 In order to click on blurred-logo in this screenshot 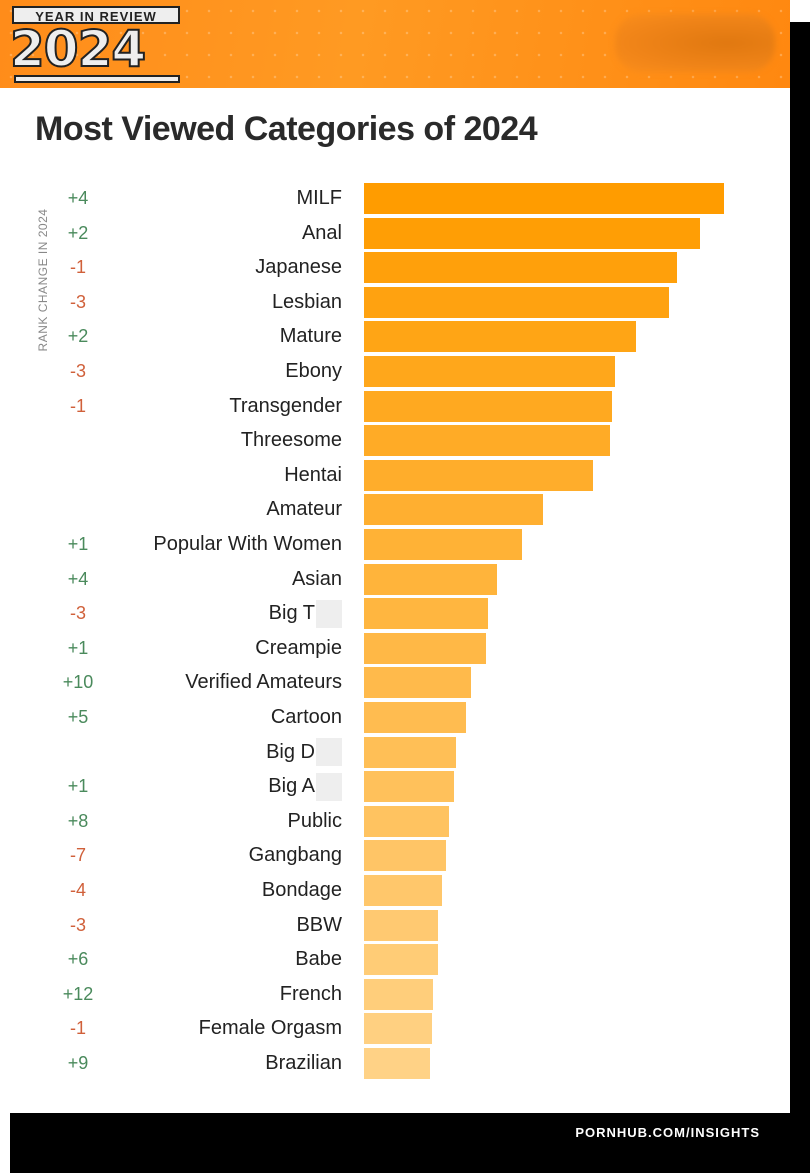, I will do `click(695, 43)`.